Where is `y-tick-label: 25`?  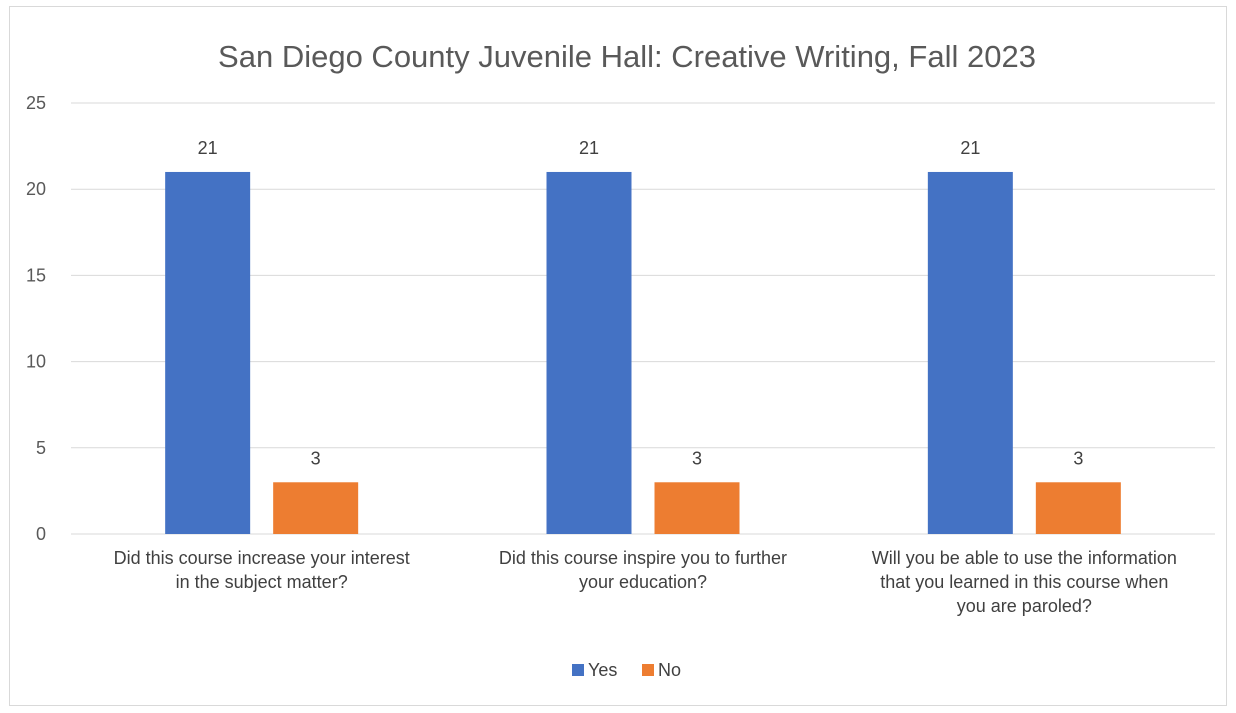
y-tick-label: 25 is located at coordinates (36, 103).